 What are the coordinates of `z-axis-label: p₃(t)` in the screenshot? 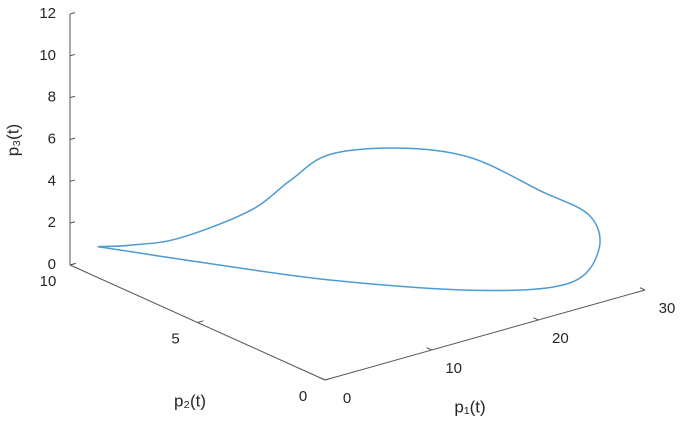 It's located at (12, 140).